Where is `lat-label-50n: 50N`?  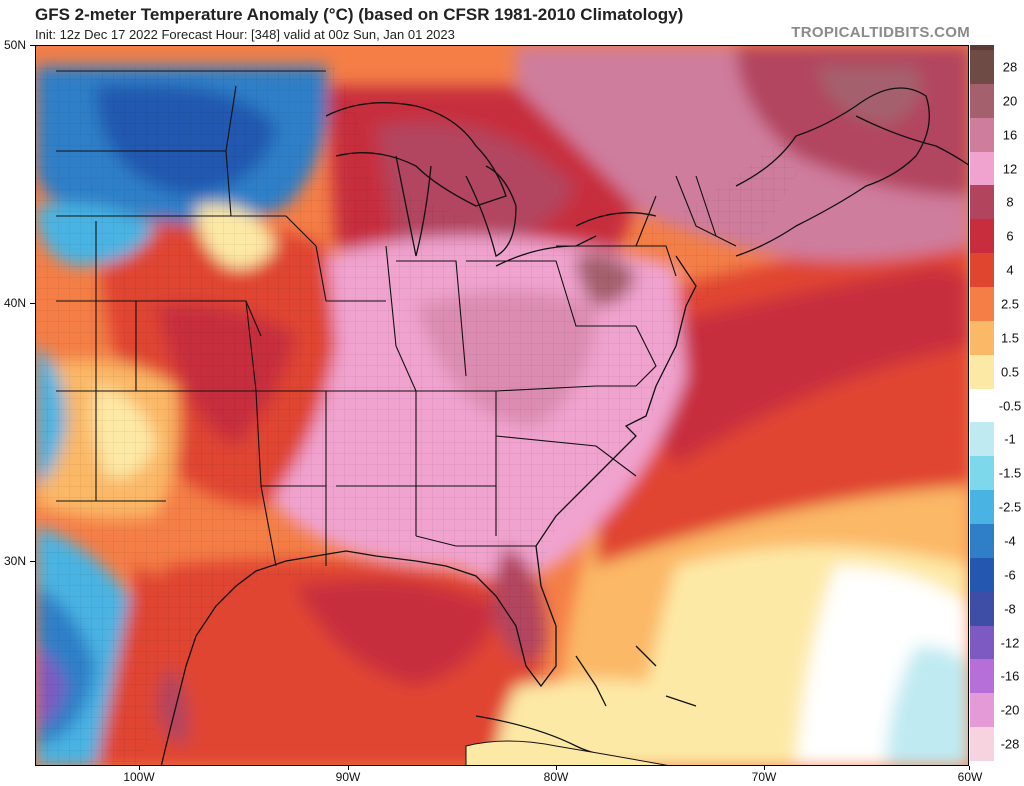 lat-label-50n: 50N is located at coordinates (15, 45).